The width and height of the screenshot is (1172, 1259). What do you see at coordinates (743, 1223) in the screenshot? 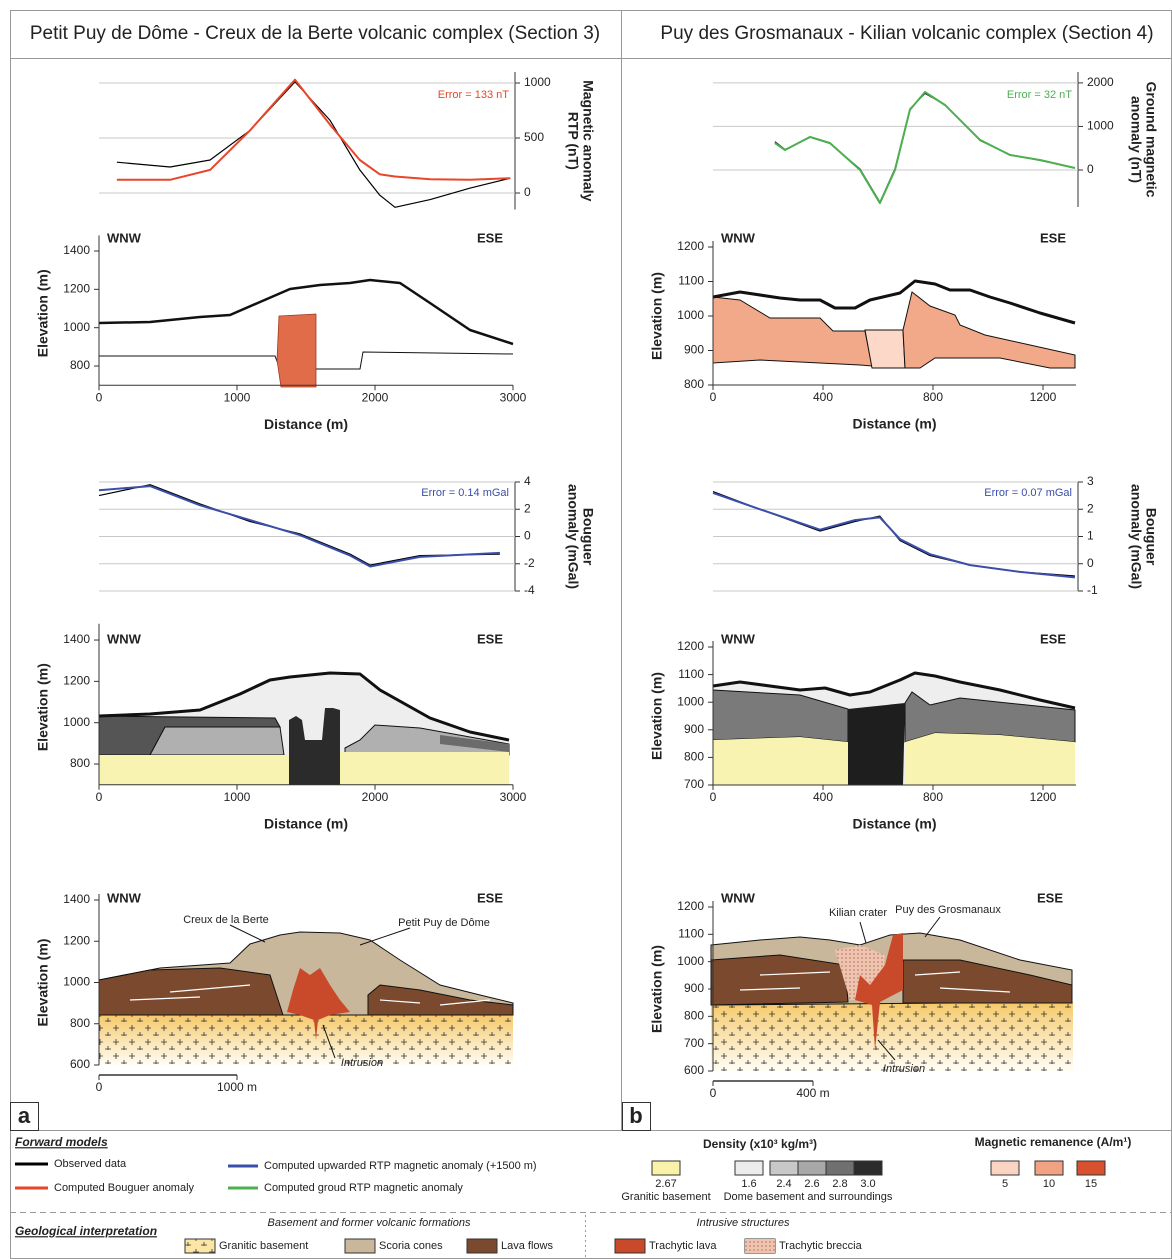
I see `legend-group: Intrusive structures` at bounding box center [743, 1223].